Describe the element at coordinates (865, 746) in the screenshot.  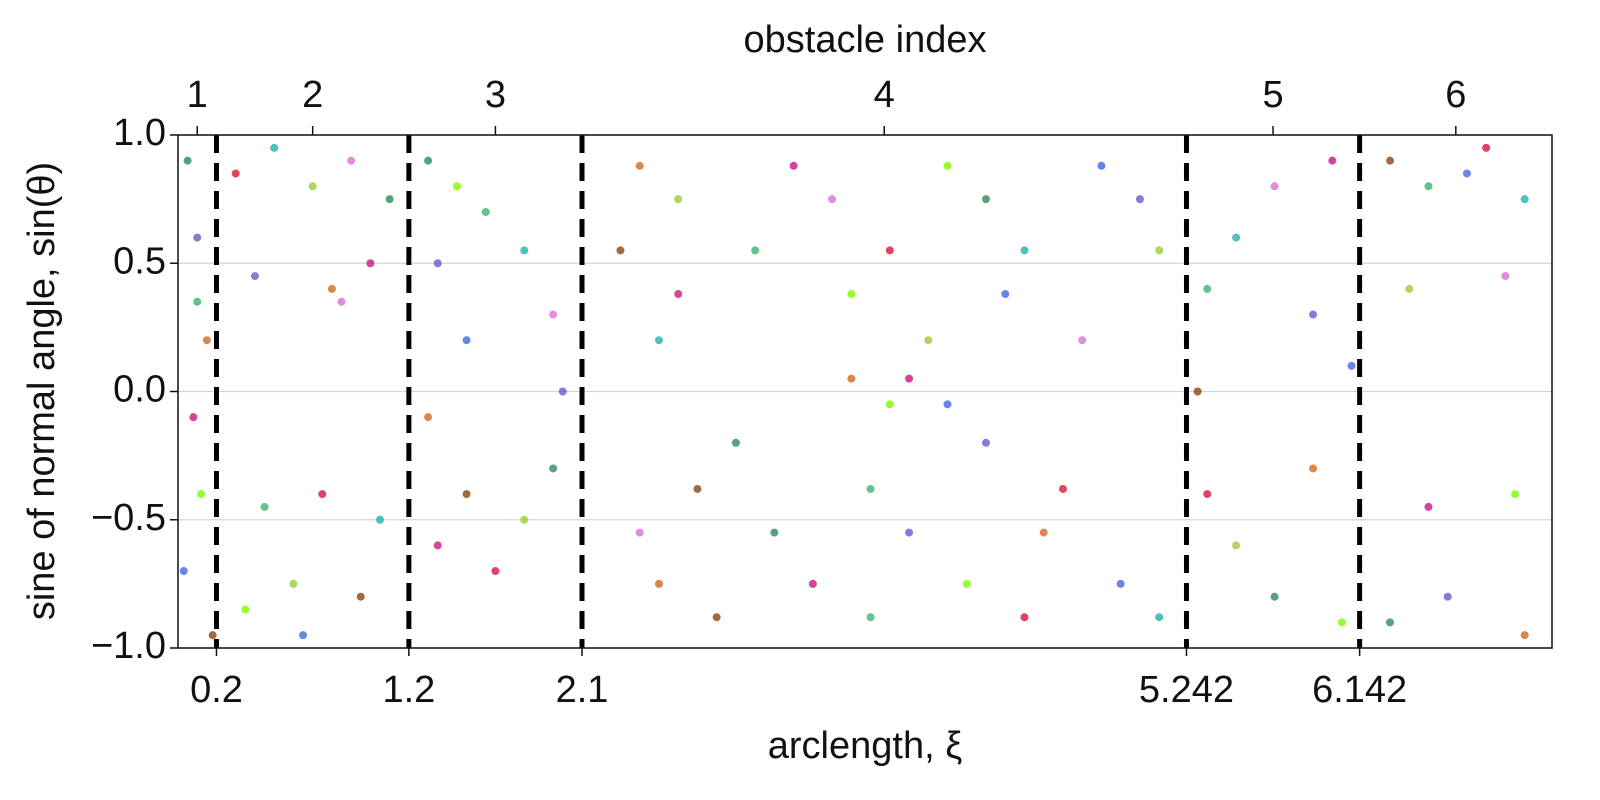
I see `x-axis-label: arclength, ξ` at that location.